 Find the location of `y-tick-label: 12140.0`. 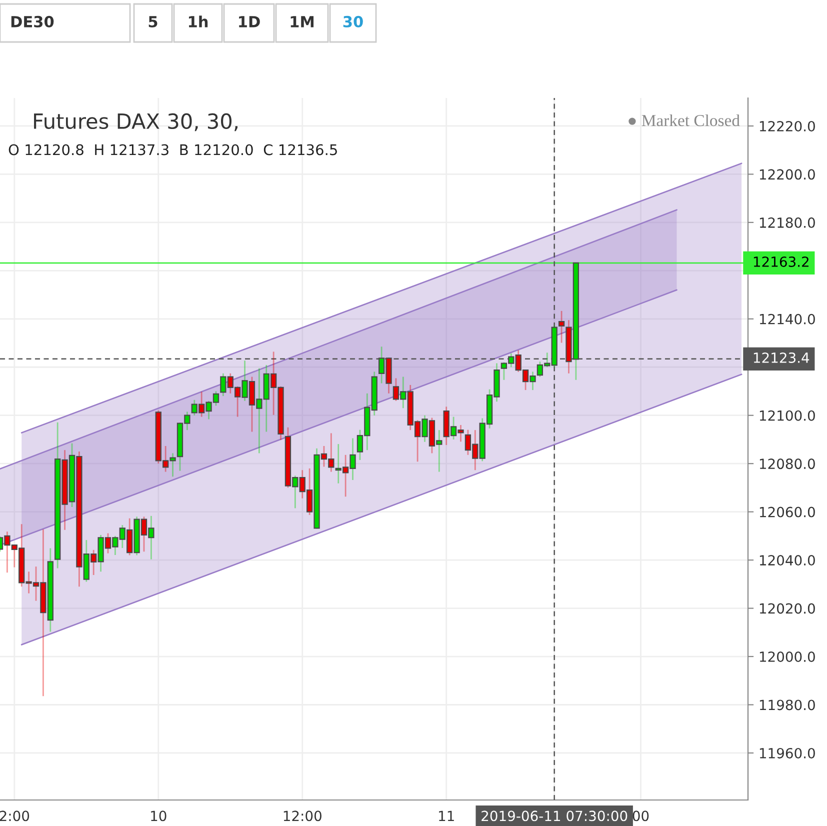

y-tick-label: 12140.0 is located at coordinates (787, 319).